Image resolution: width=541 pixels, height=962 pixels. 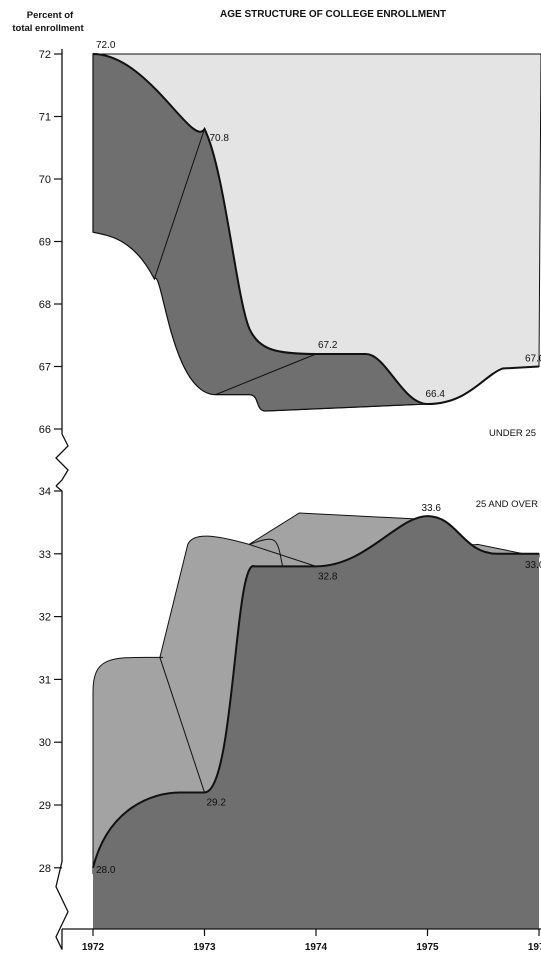 I want to click on lower-y-tick-label: 32, so click(x=45, y=618).